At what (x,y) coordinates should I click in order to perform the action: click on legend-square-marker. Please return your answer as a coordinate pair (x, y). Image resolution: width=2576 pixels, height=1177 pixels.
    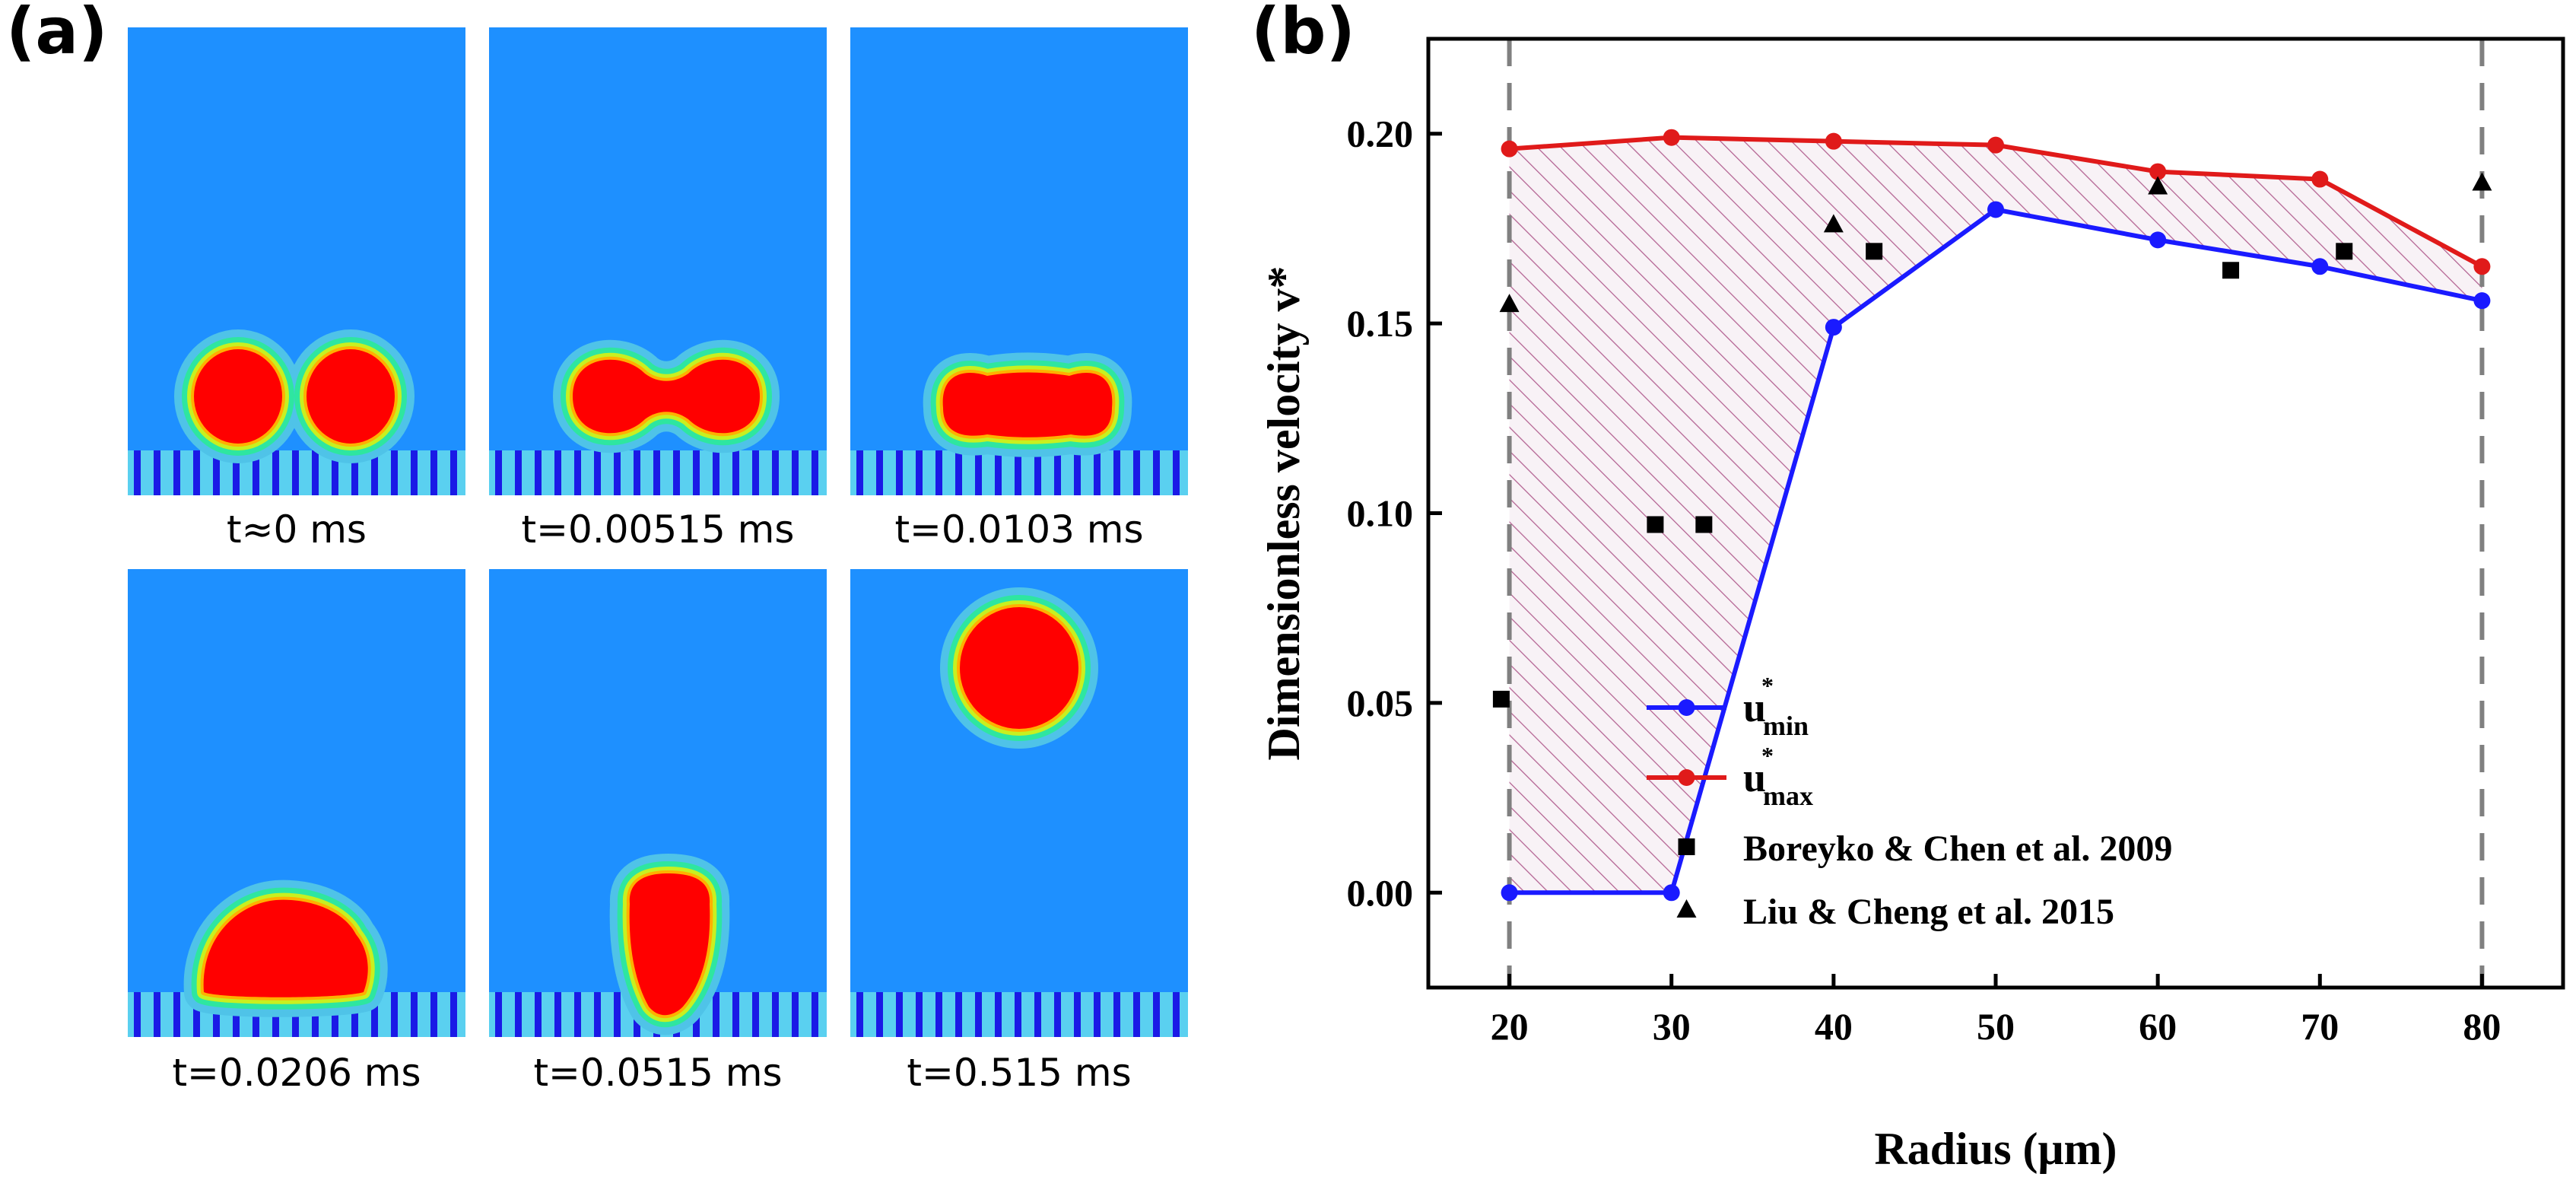
    Looking at the image, I should click on (1686, 846).